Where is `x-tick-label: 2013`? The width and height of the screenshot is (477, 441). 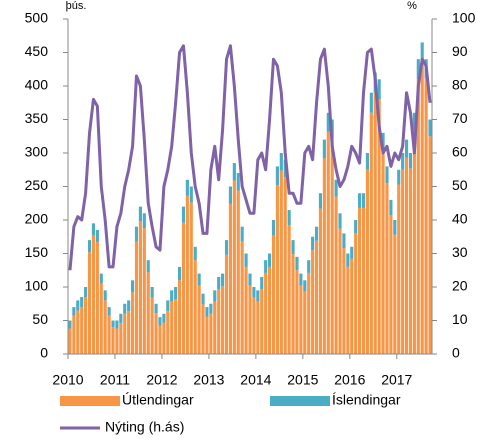
x-tick-label: 2013 is located at coordinates (208, 380).